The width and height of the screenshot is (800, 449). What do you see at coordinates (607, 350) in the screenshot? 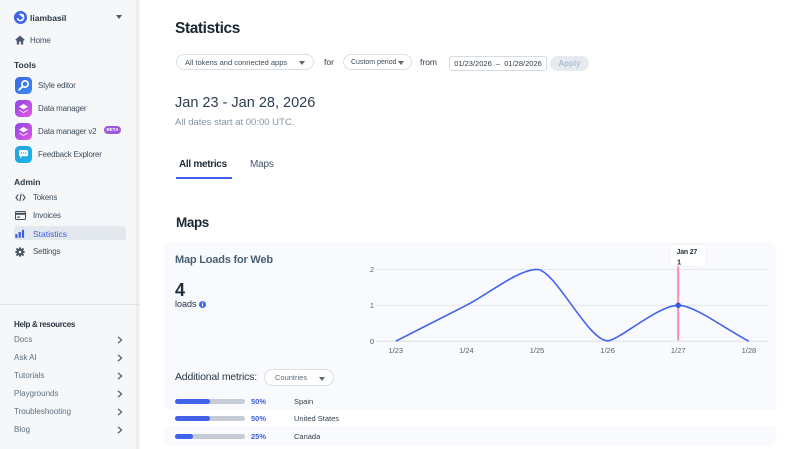
I see `svg-text: 1/26` at bounding box center [607, 350].